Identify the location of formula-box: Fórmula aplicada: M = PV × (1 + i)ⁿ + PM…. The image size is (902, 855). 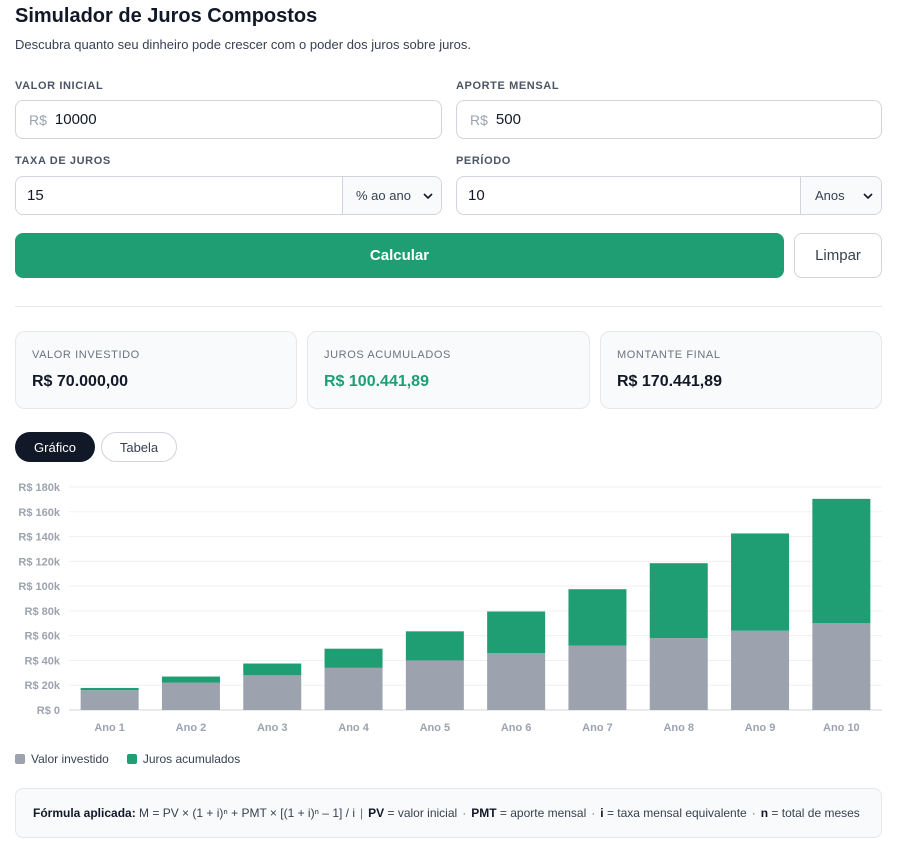
(448, 813).